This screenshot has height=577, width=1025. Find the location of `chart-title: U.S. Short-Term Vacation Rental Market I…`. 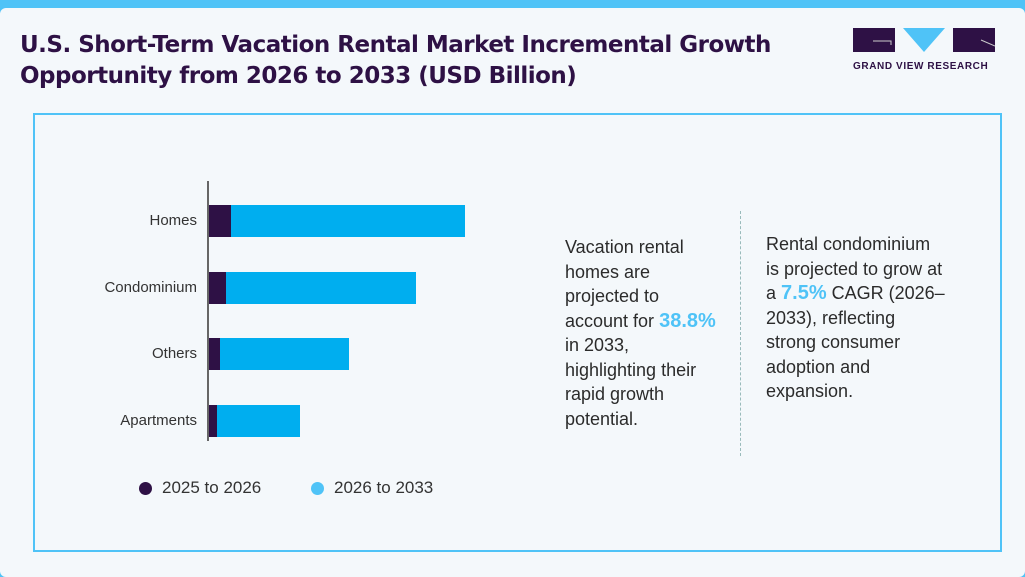

chart-title: U.S. Short-Term Vacation Rental Market I… is located at coordinates (395, 60).